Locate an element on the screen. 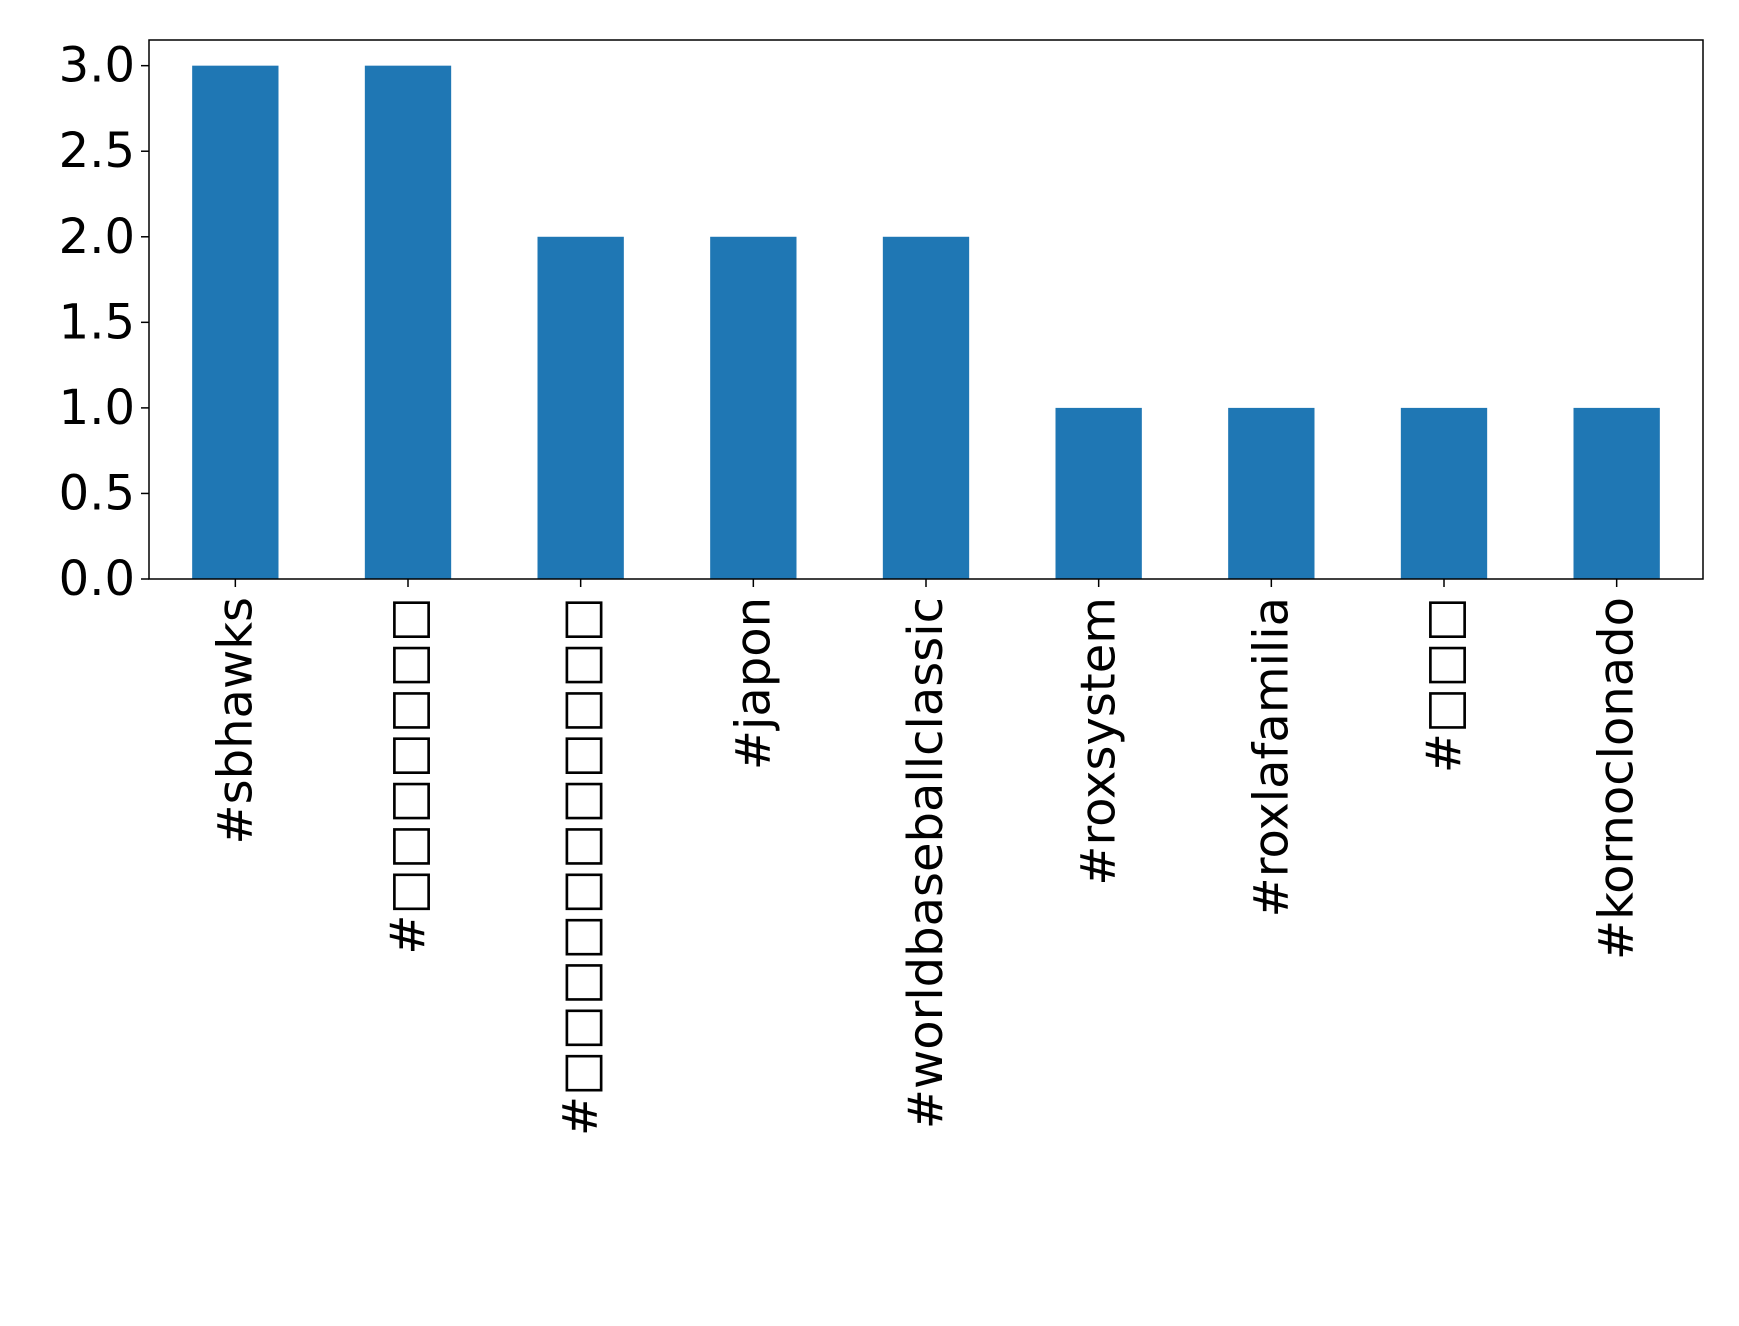 The width and height of the screenshot is (1739, 1326). x-tick-label: #sbhawks is located at coordinates (235, 721).